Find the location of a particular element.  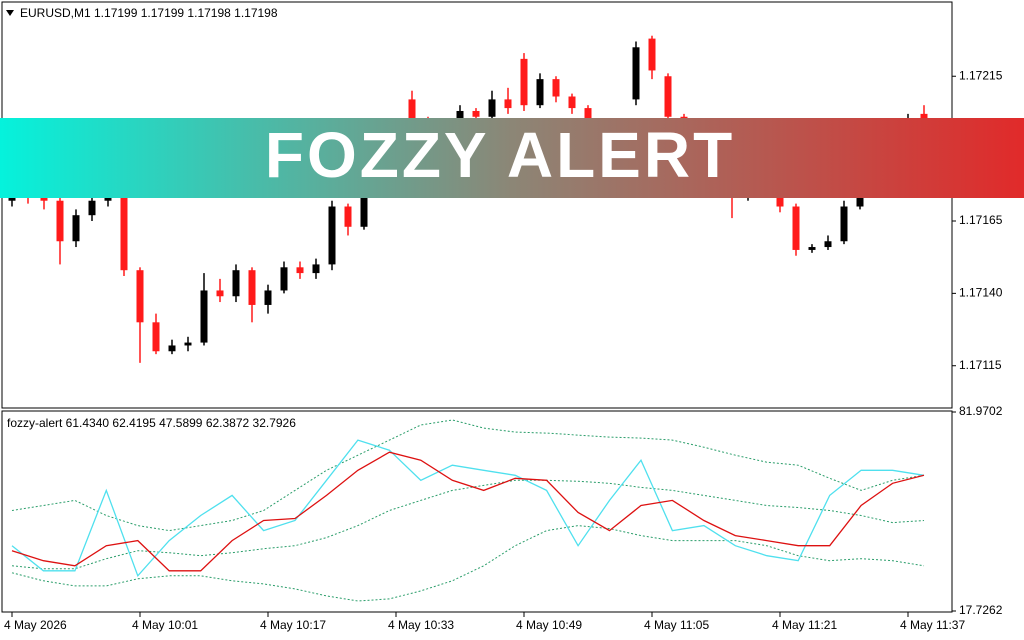

x-tick-label: 4 May 10:49 is located at coordinates (549, 625).